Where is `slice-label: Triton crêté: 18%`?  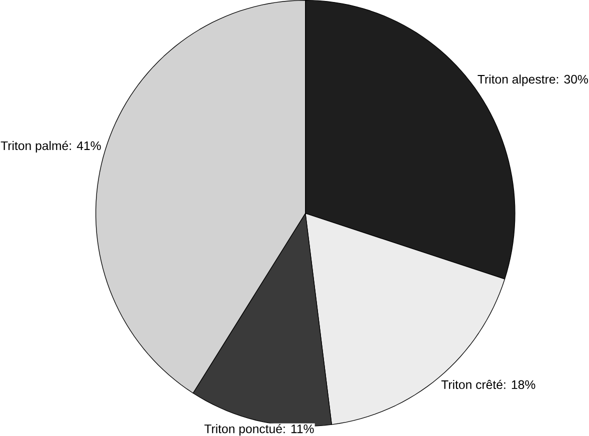
slice-label: Triton crêté: 18% is located at coordinates (488, 384).